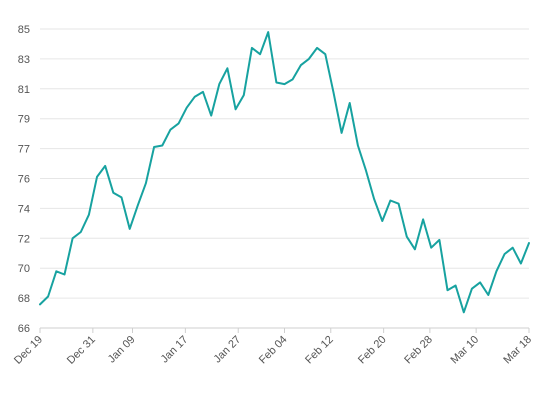 The image size is (540, 400). I want to click on y-tick-label: 77, so click(24, 150).